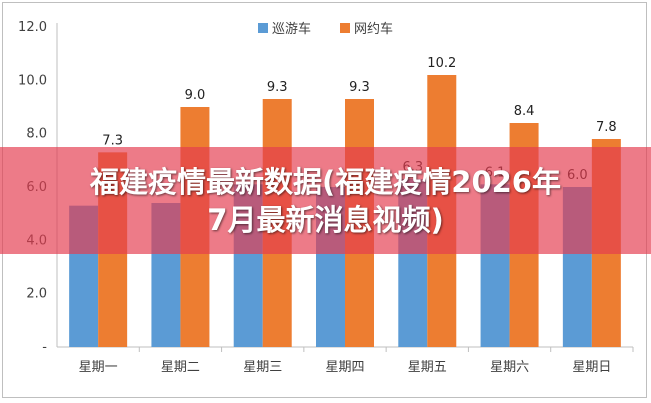 Image resolution: width=651 pixels, height=403 pixels. I want to click on legend-label: 巡游车, so click(291, 29).